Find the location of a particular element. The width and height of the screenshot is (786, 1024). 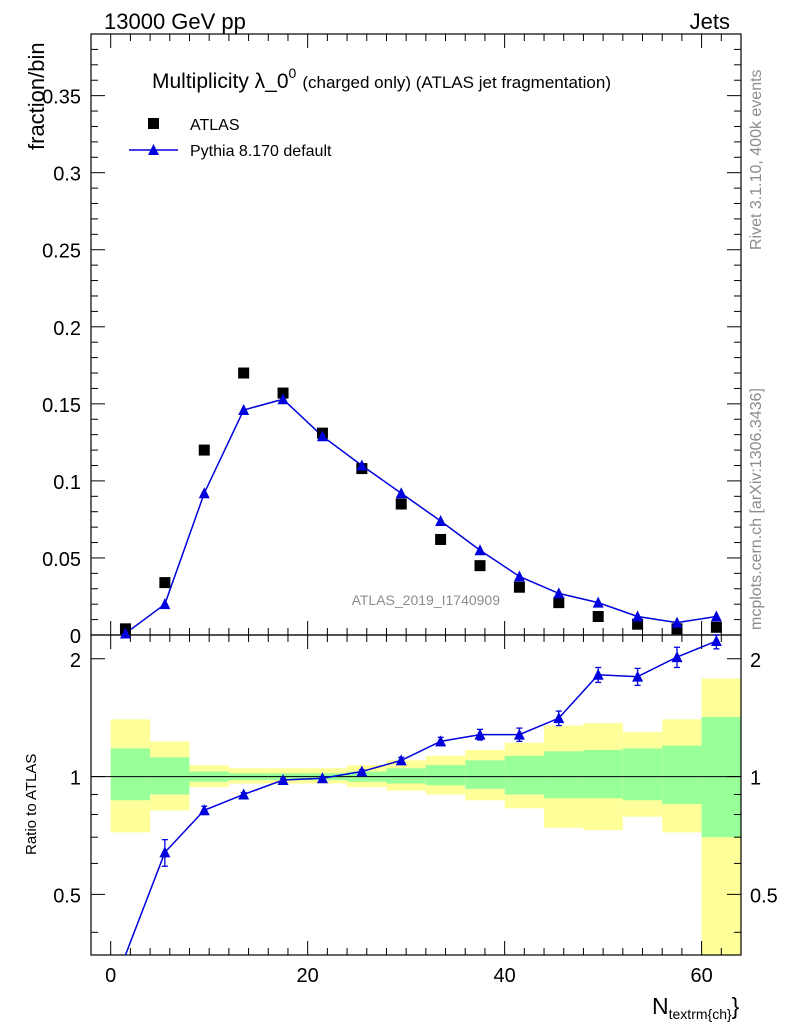

y-tick-label: 0.2 is located at coordinates (67, 329).